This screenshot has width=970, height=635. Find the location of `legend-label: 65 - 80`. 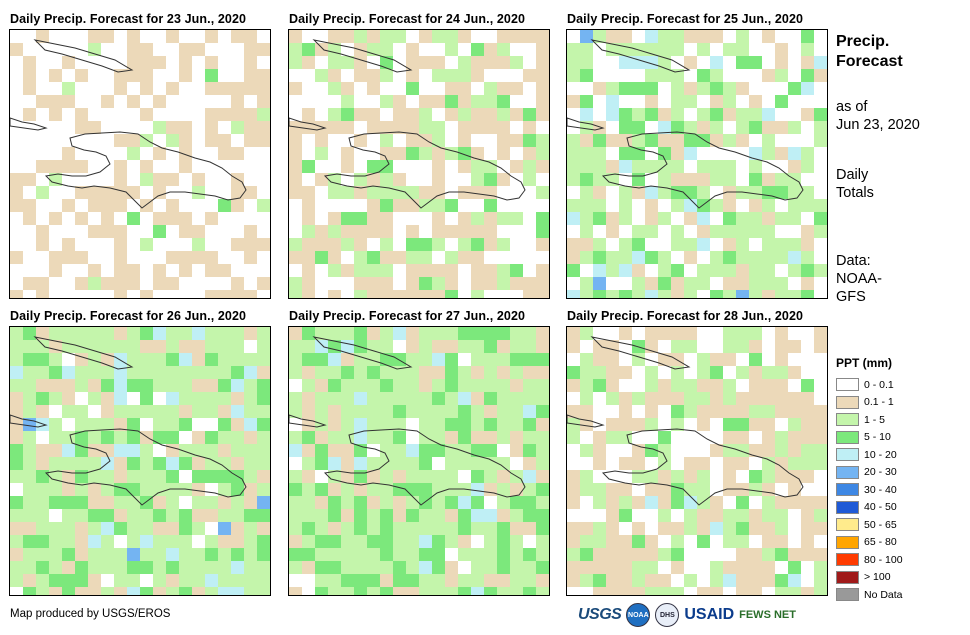

legend-label: 65 - 80 is located at coordinates (880, 542).